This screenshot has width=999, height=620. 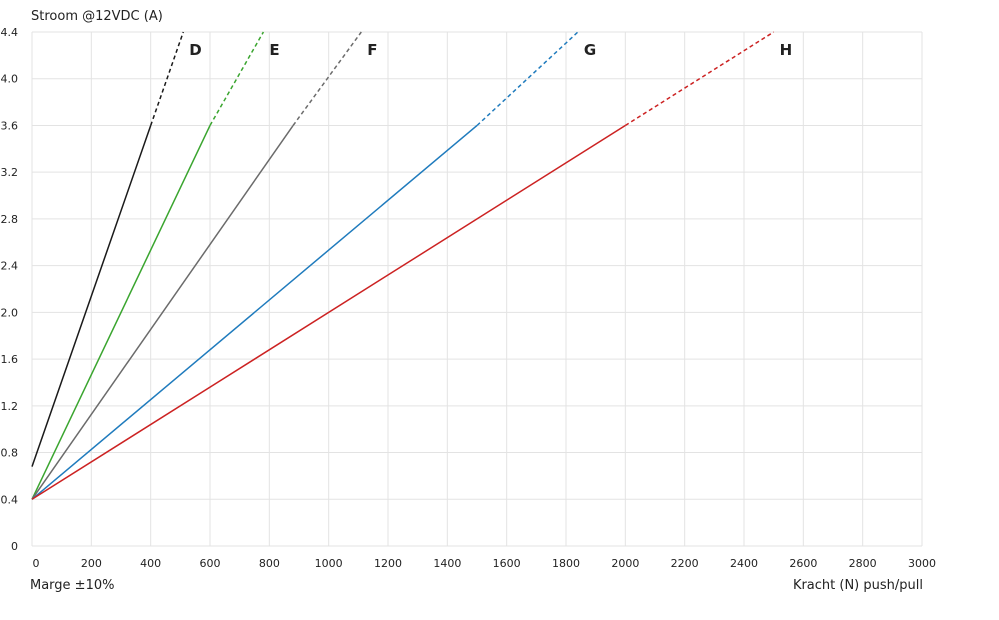 What do you see at coordinates (150, 563) in the screenshot?
I see `x-tick-label: 400` at bounding box center [150, 563].